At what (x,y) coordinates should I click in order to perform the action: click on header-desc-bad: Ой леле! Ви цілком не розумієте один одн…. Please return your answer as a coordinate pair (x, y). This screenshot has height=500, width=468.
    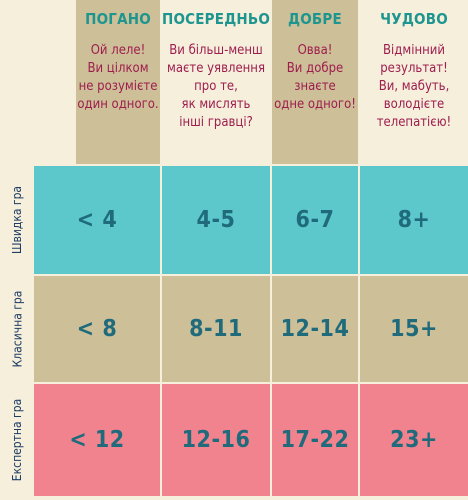
    Looking at the image, I should click on (118, 77).